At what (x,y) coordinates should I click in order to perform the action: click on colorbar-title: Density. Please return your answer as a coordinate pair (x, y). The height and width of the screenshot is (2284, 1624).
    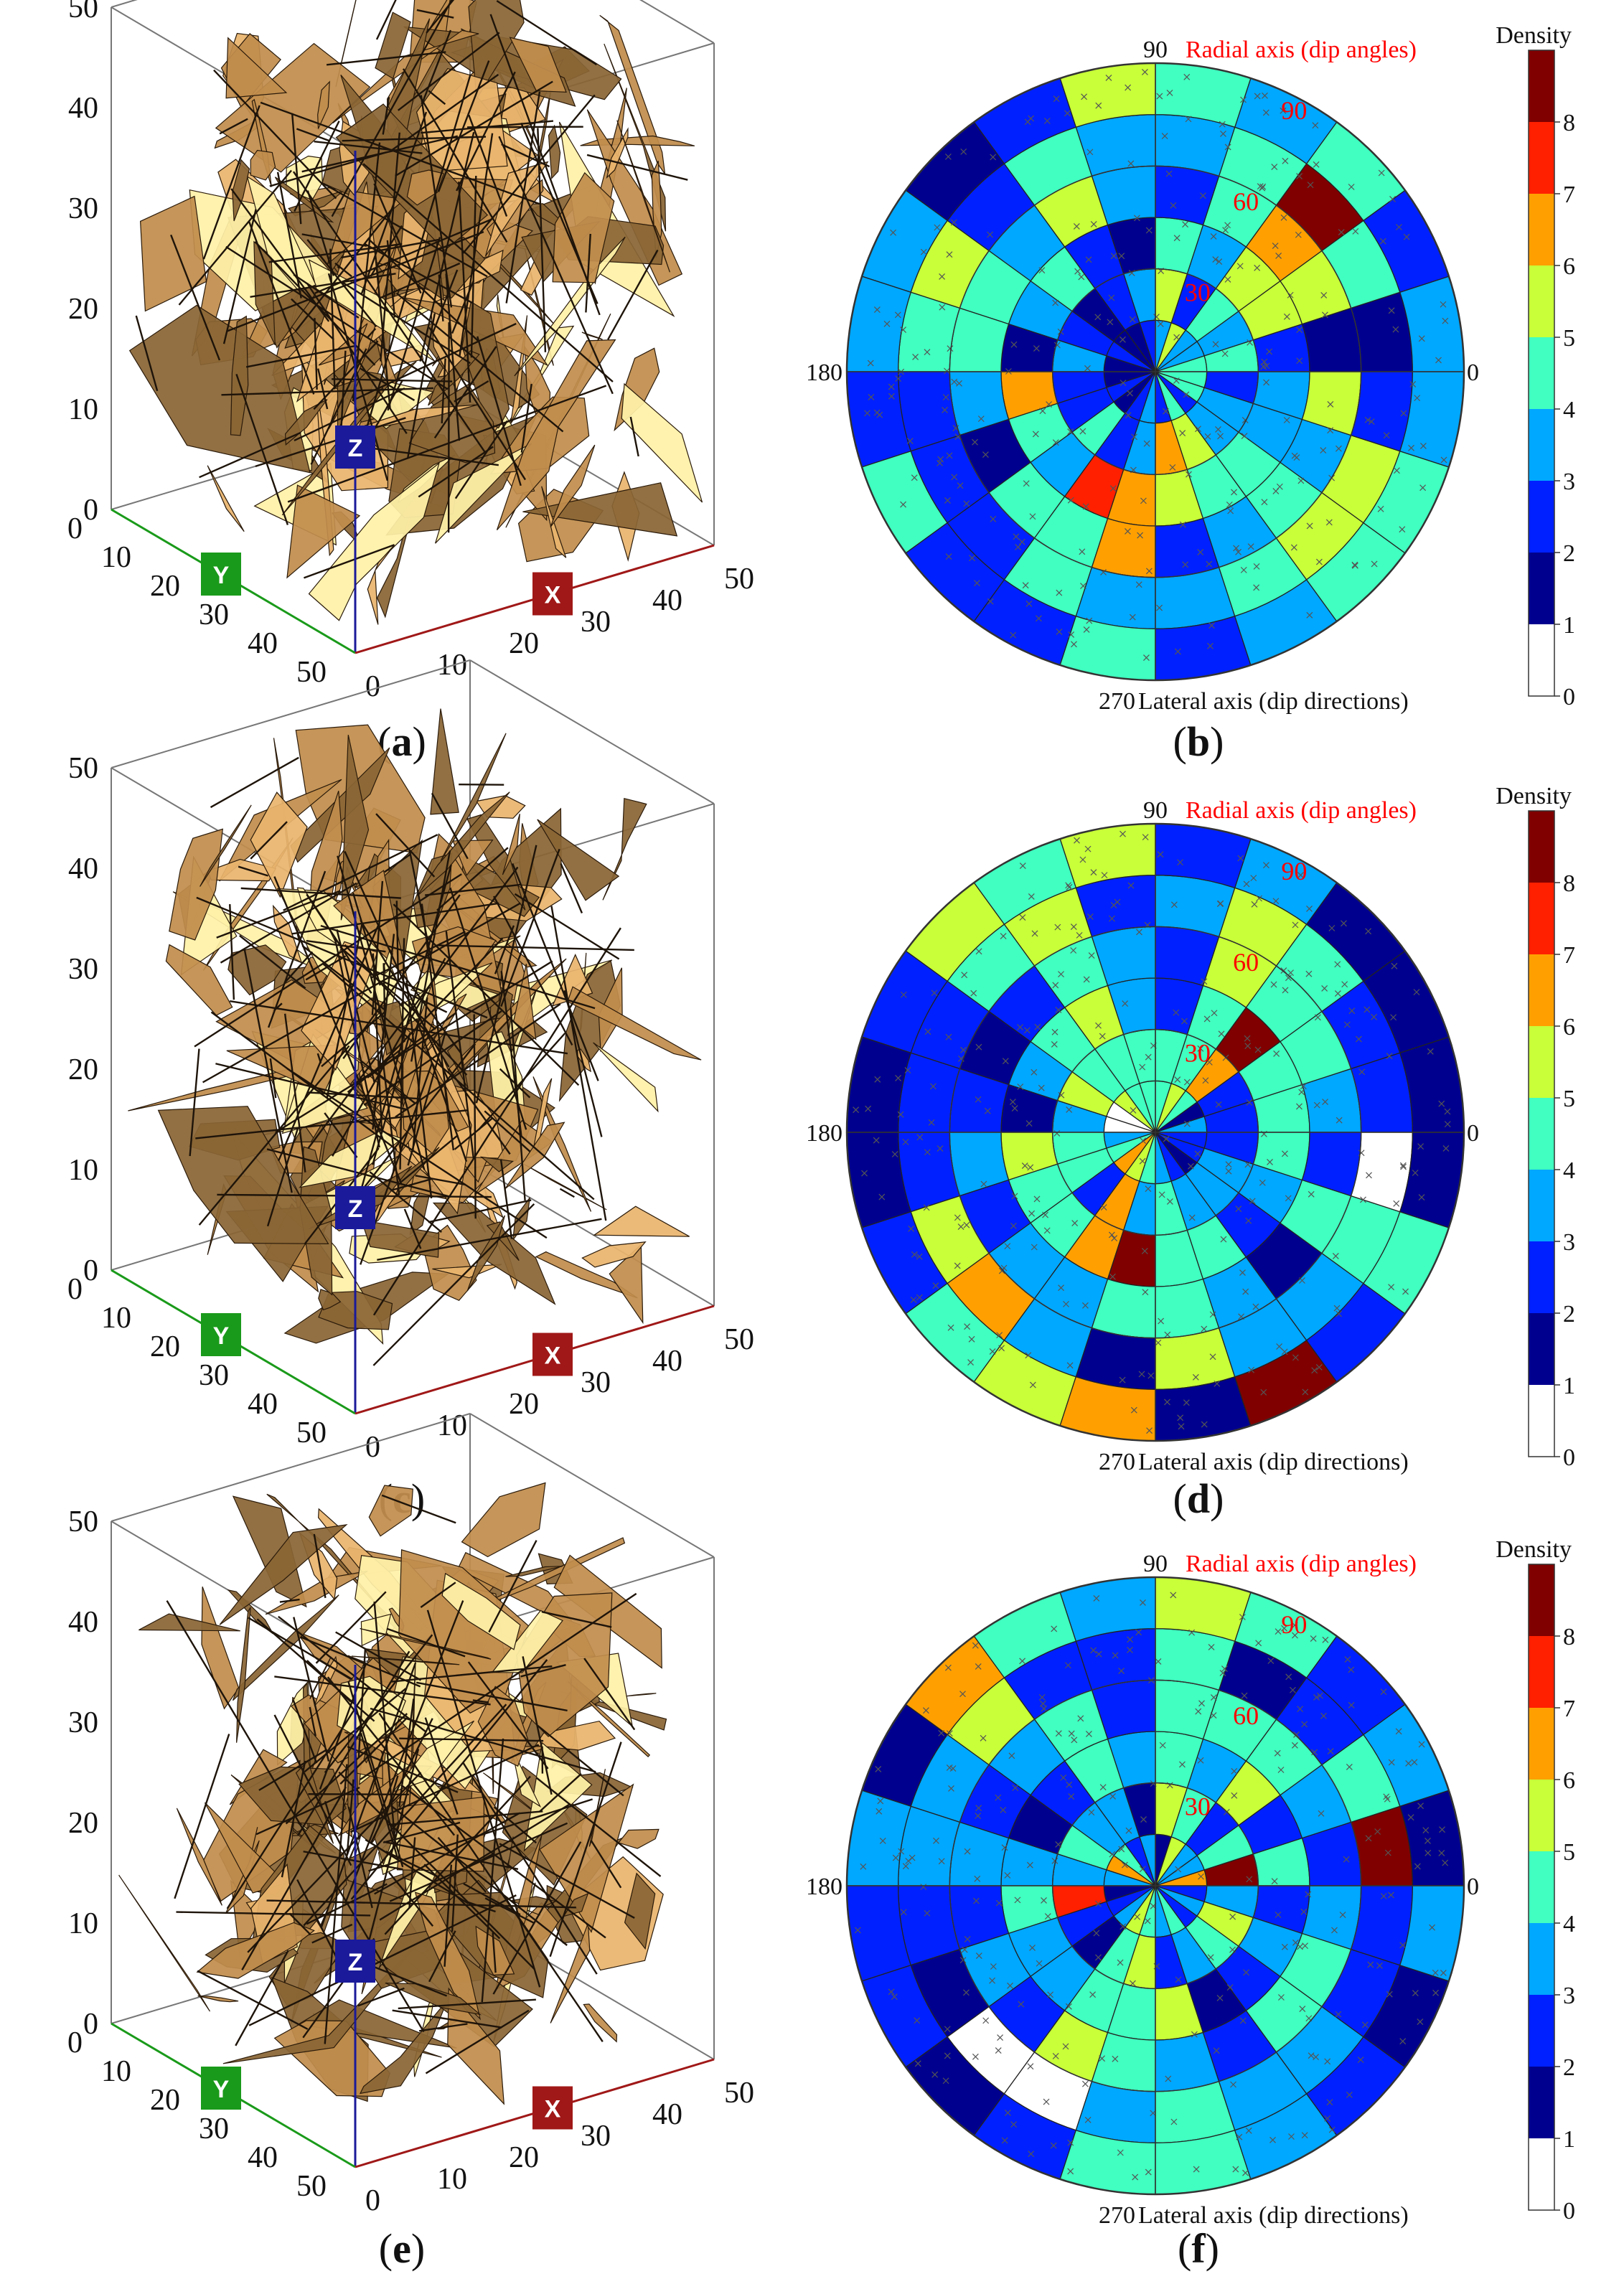
    Looking at the image, I should click on (1534, 1550).